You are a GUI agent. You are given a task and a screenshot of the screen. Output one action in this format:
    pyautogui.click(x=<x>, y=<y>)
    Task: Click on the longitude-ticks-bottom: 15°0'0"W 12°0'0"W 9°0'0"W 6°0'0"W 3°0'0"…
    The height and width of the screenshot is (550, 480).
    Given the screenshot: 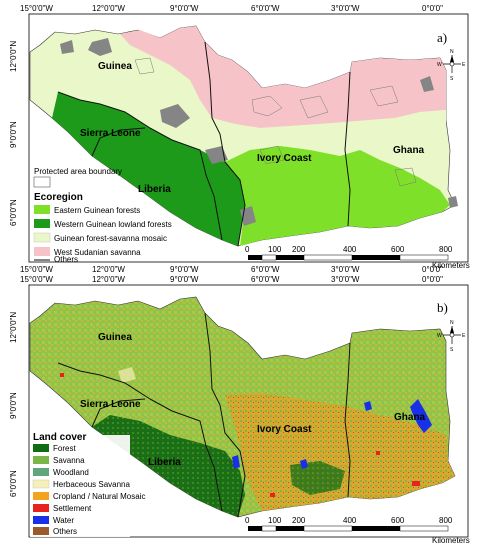 What is the action you would take?
    pyautogui.click(x=231, y=269)
    